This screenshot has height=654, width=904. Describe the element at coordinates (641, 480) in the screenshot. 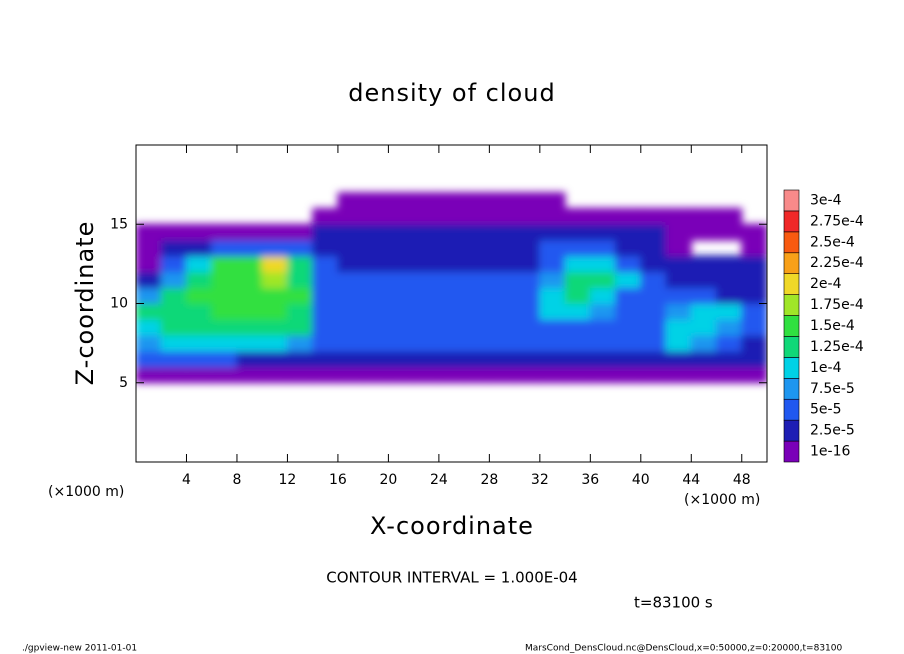

I see `x-tick-label: 40` at that location.